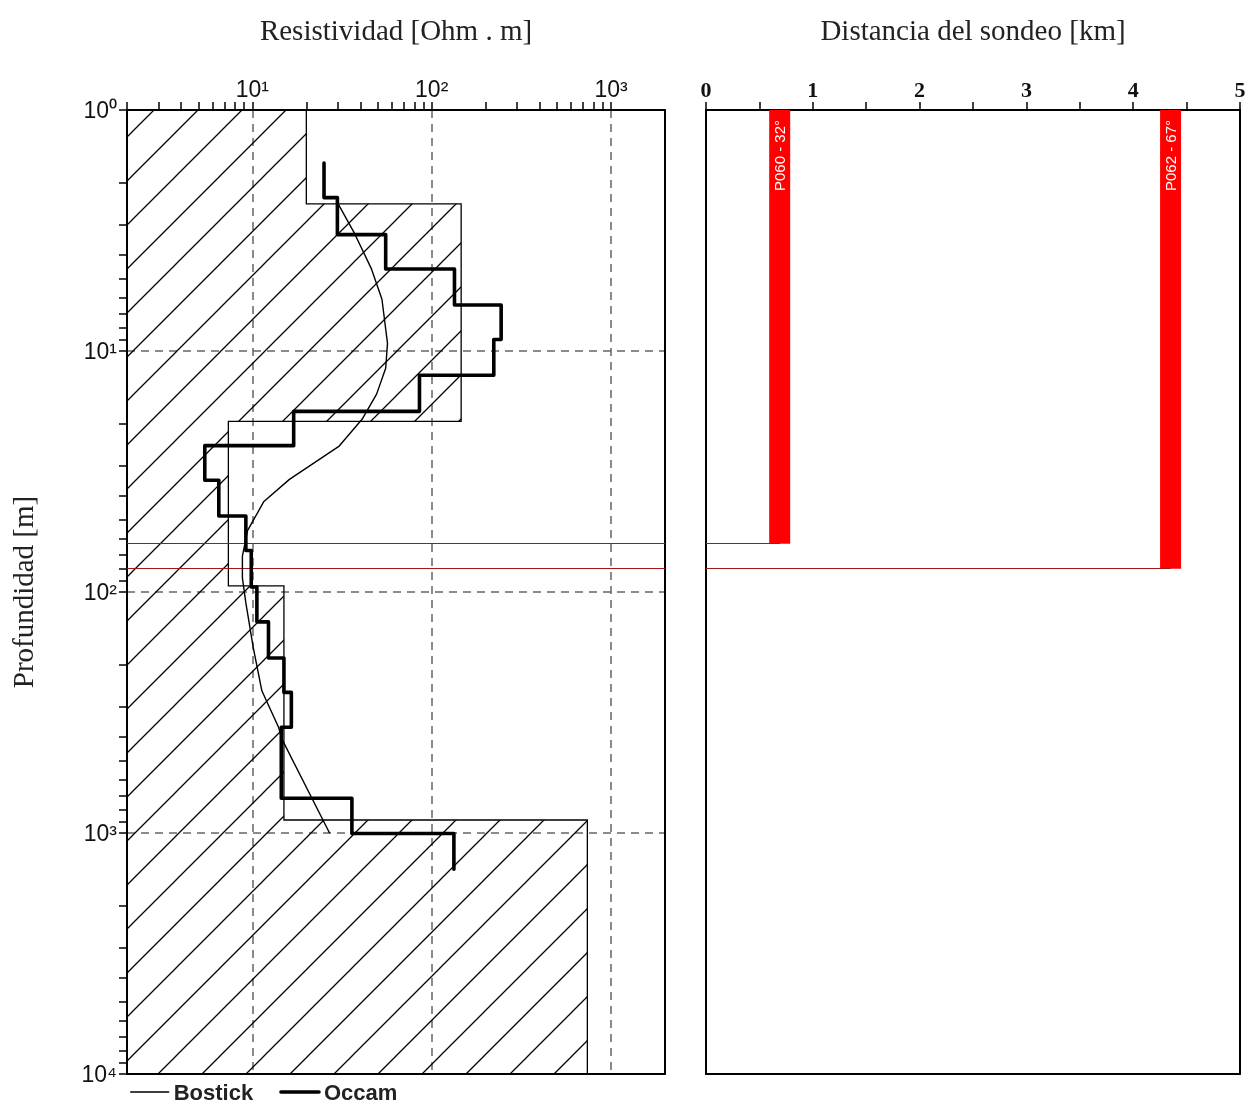 This screenshot has width=1257, height=1104. What do you see at coordinates (100, 833) in the screenshot?
I see `y-tick-label: 10³` at bounding box center [100, 833].